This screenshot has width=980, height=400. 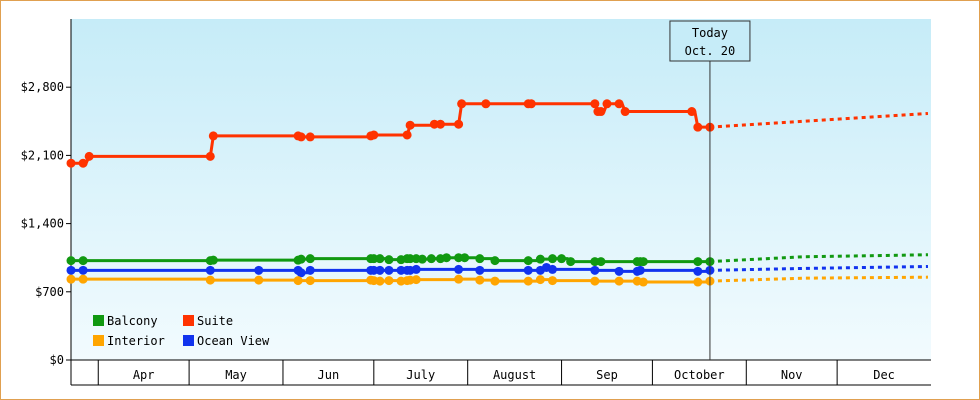 What do you see at coordinates (49, 292) in the screenshot?
I see `y-tick-label: $700` at bounding box center [49, 292].